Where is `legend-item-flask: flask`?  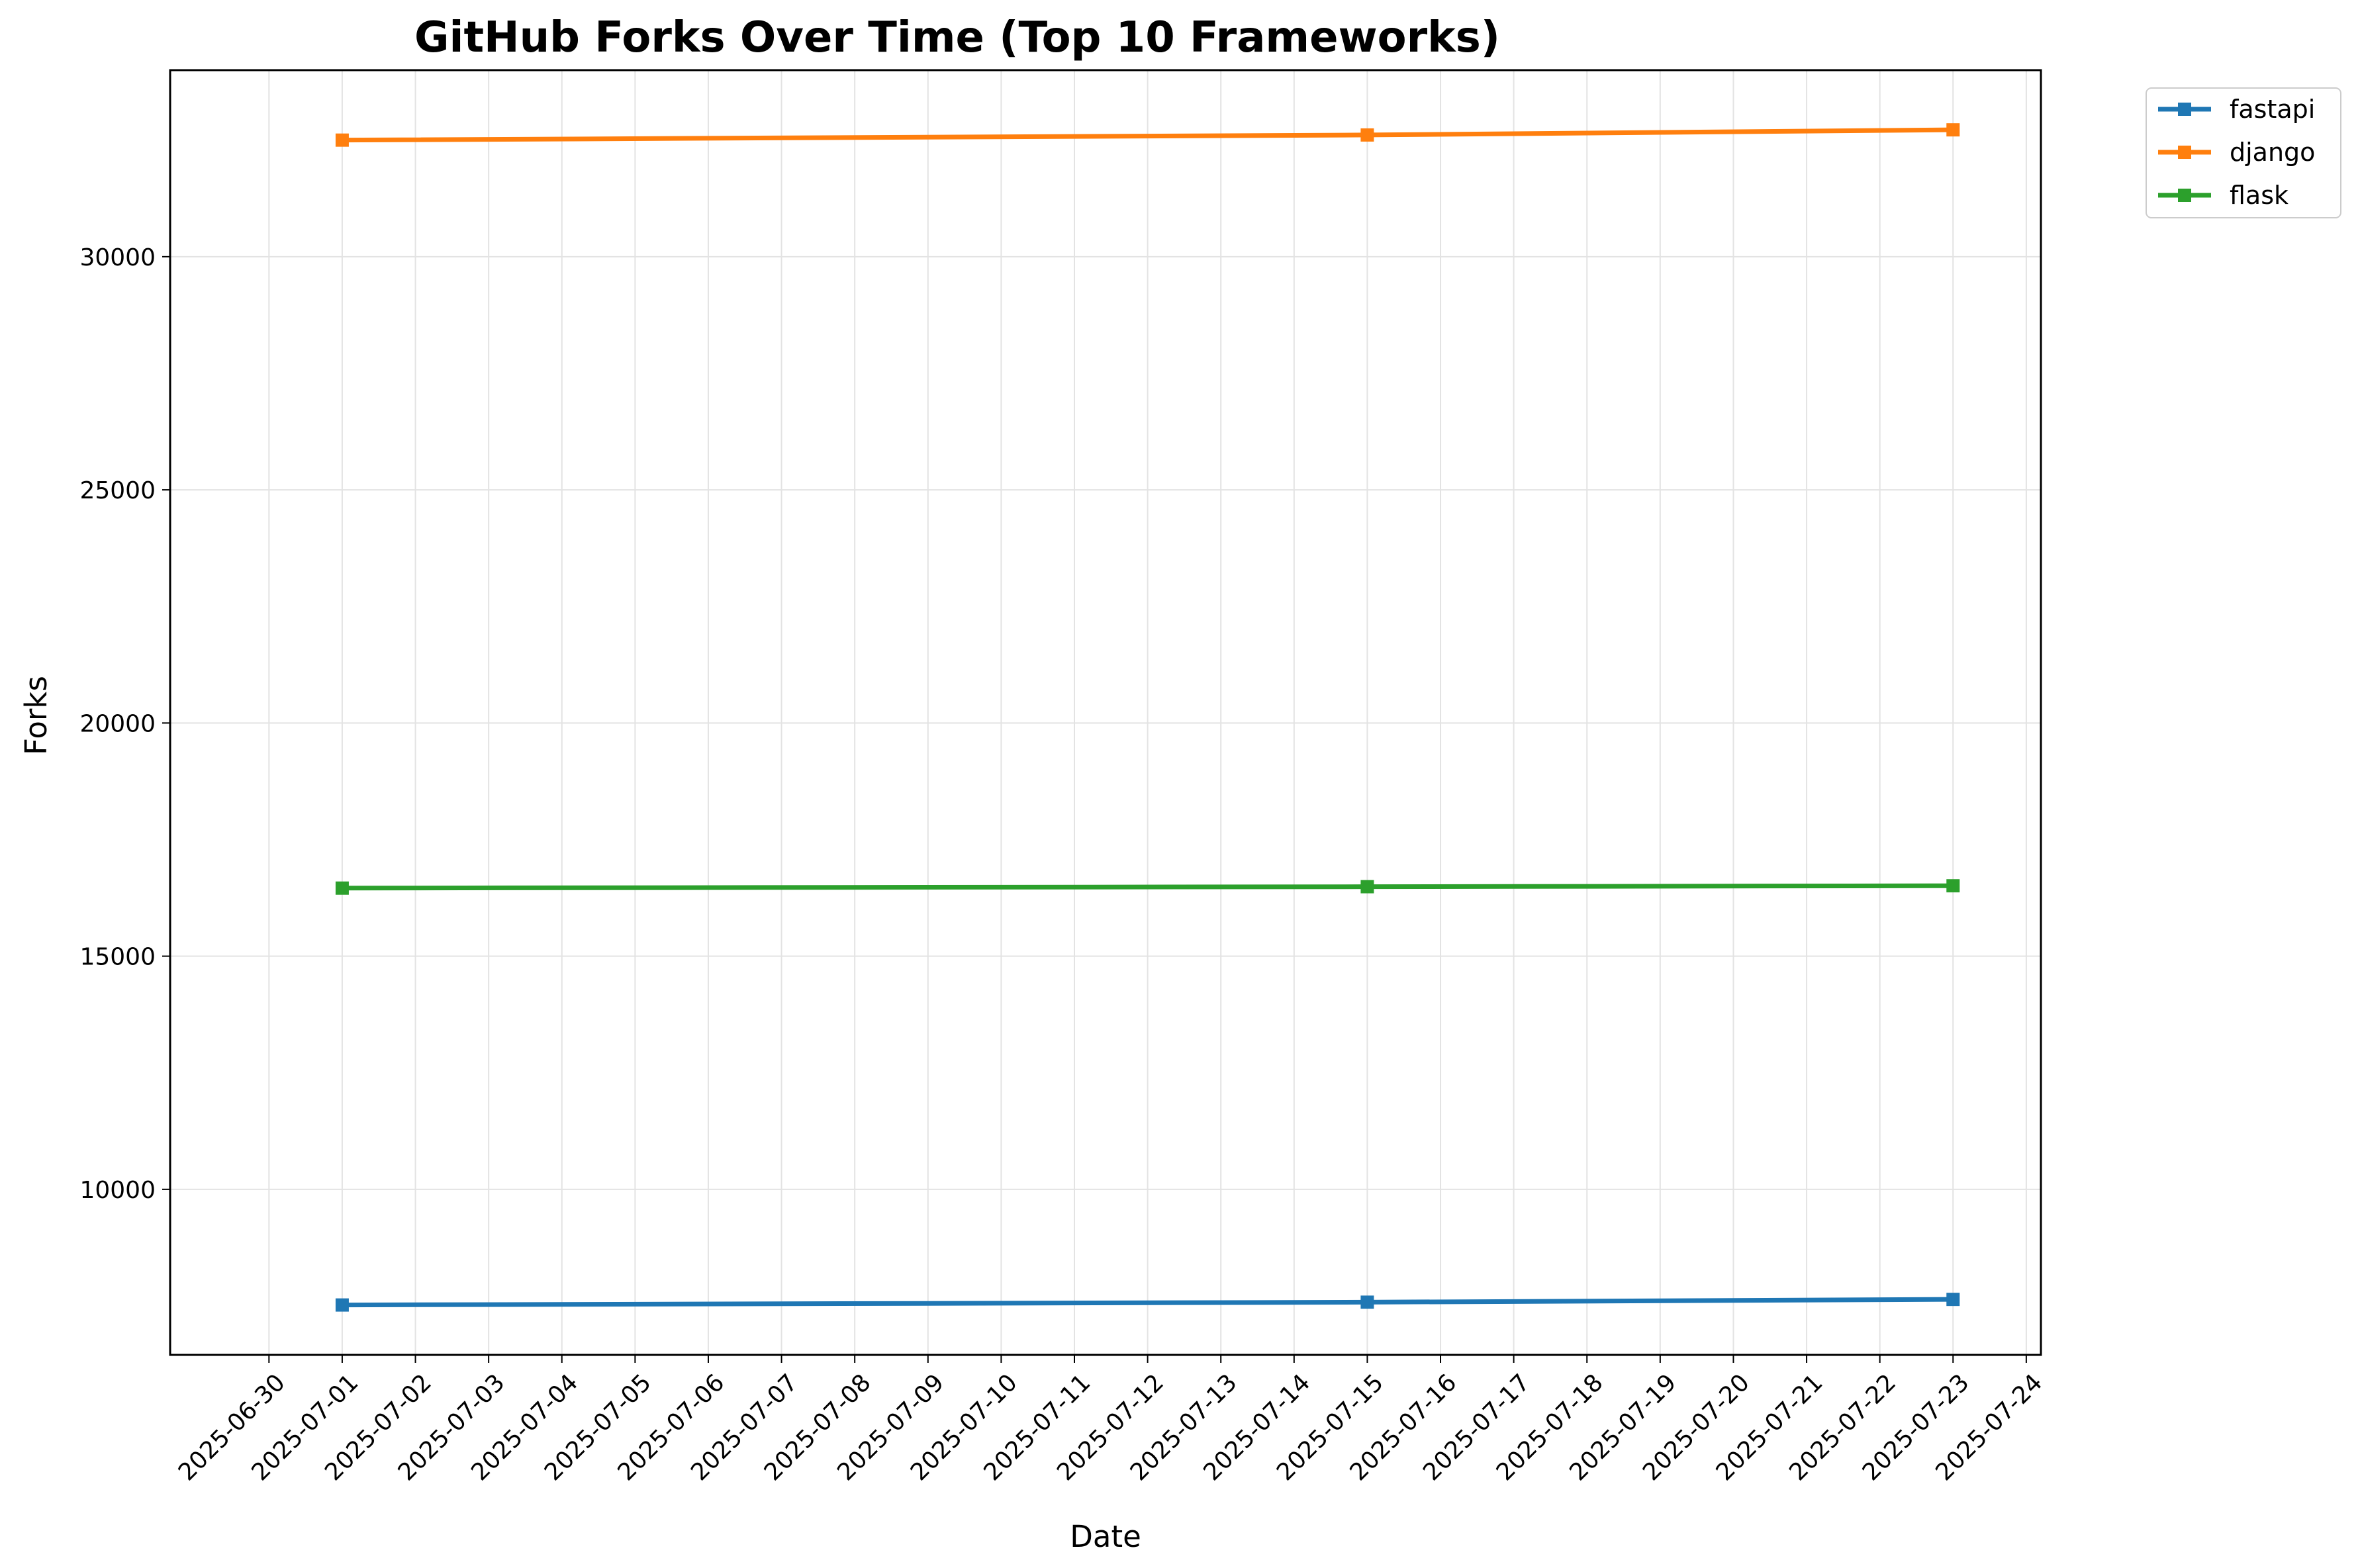 legend-item-flask: flask is located at coordinates (2223, 195).